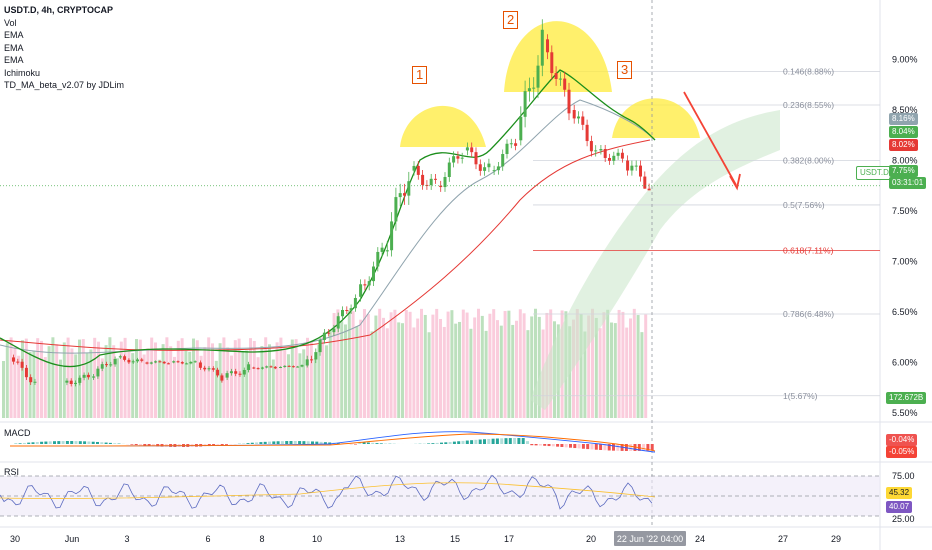  I want to click on left-shoulder-highlight, so click(443, 126).